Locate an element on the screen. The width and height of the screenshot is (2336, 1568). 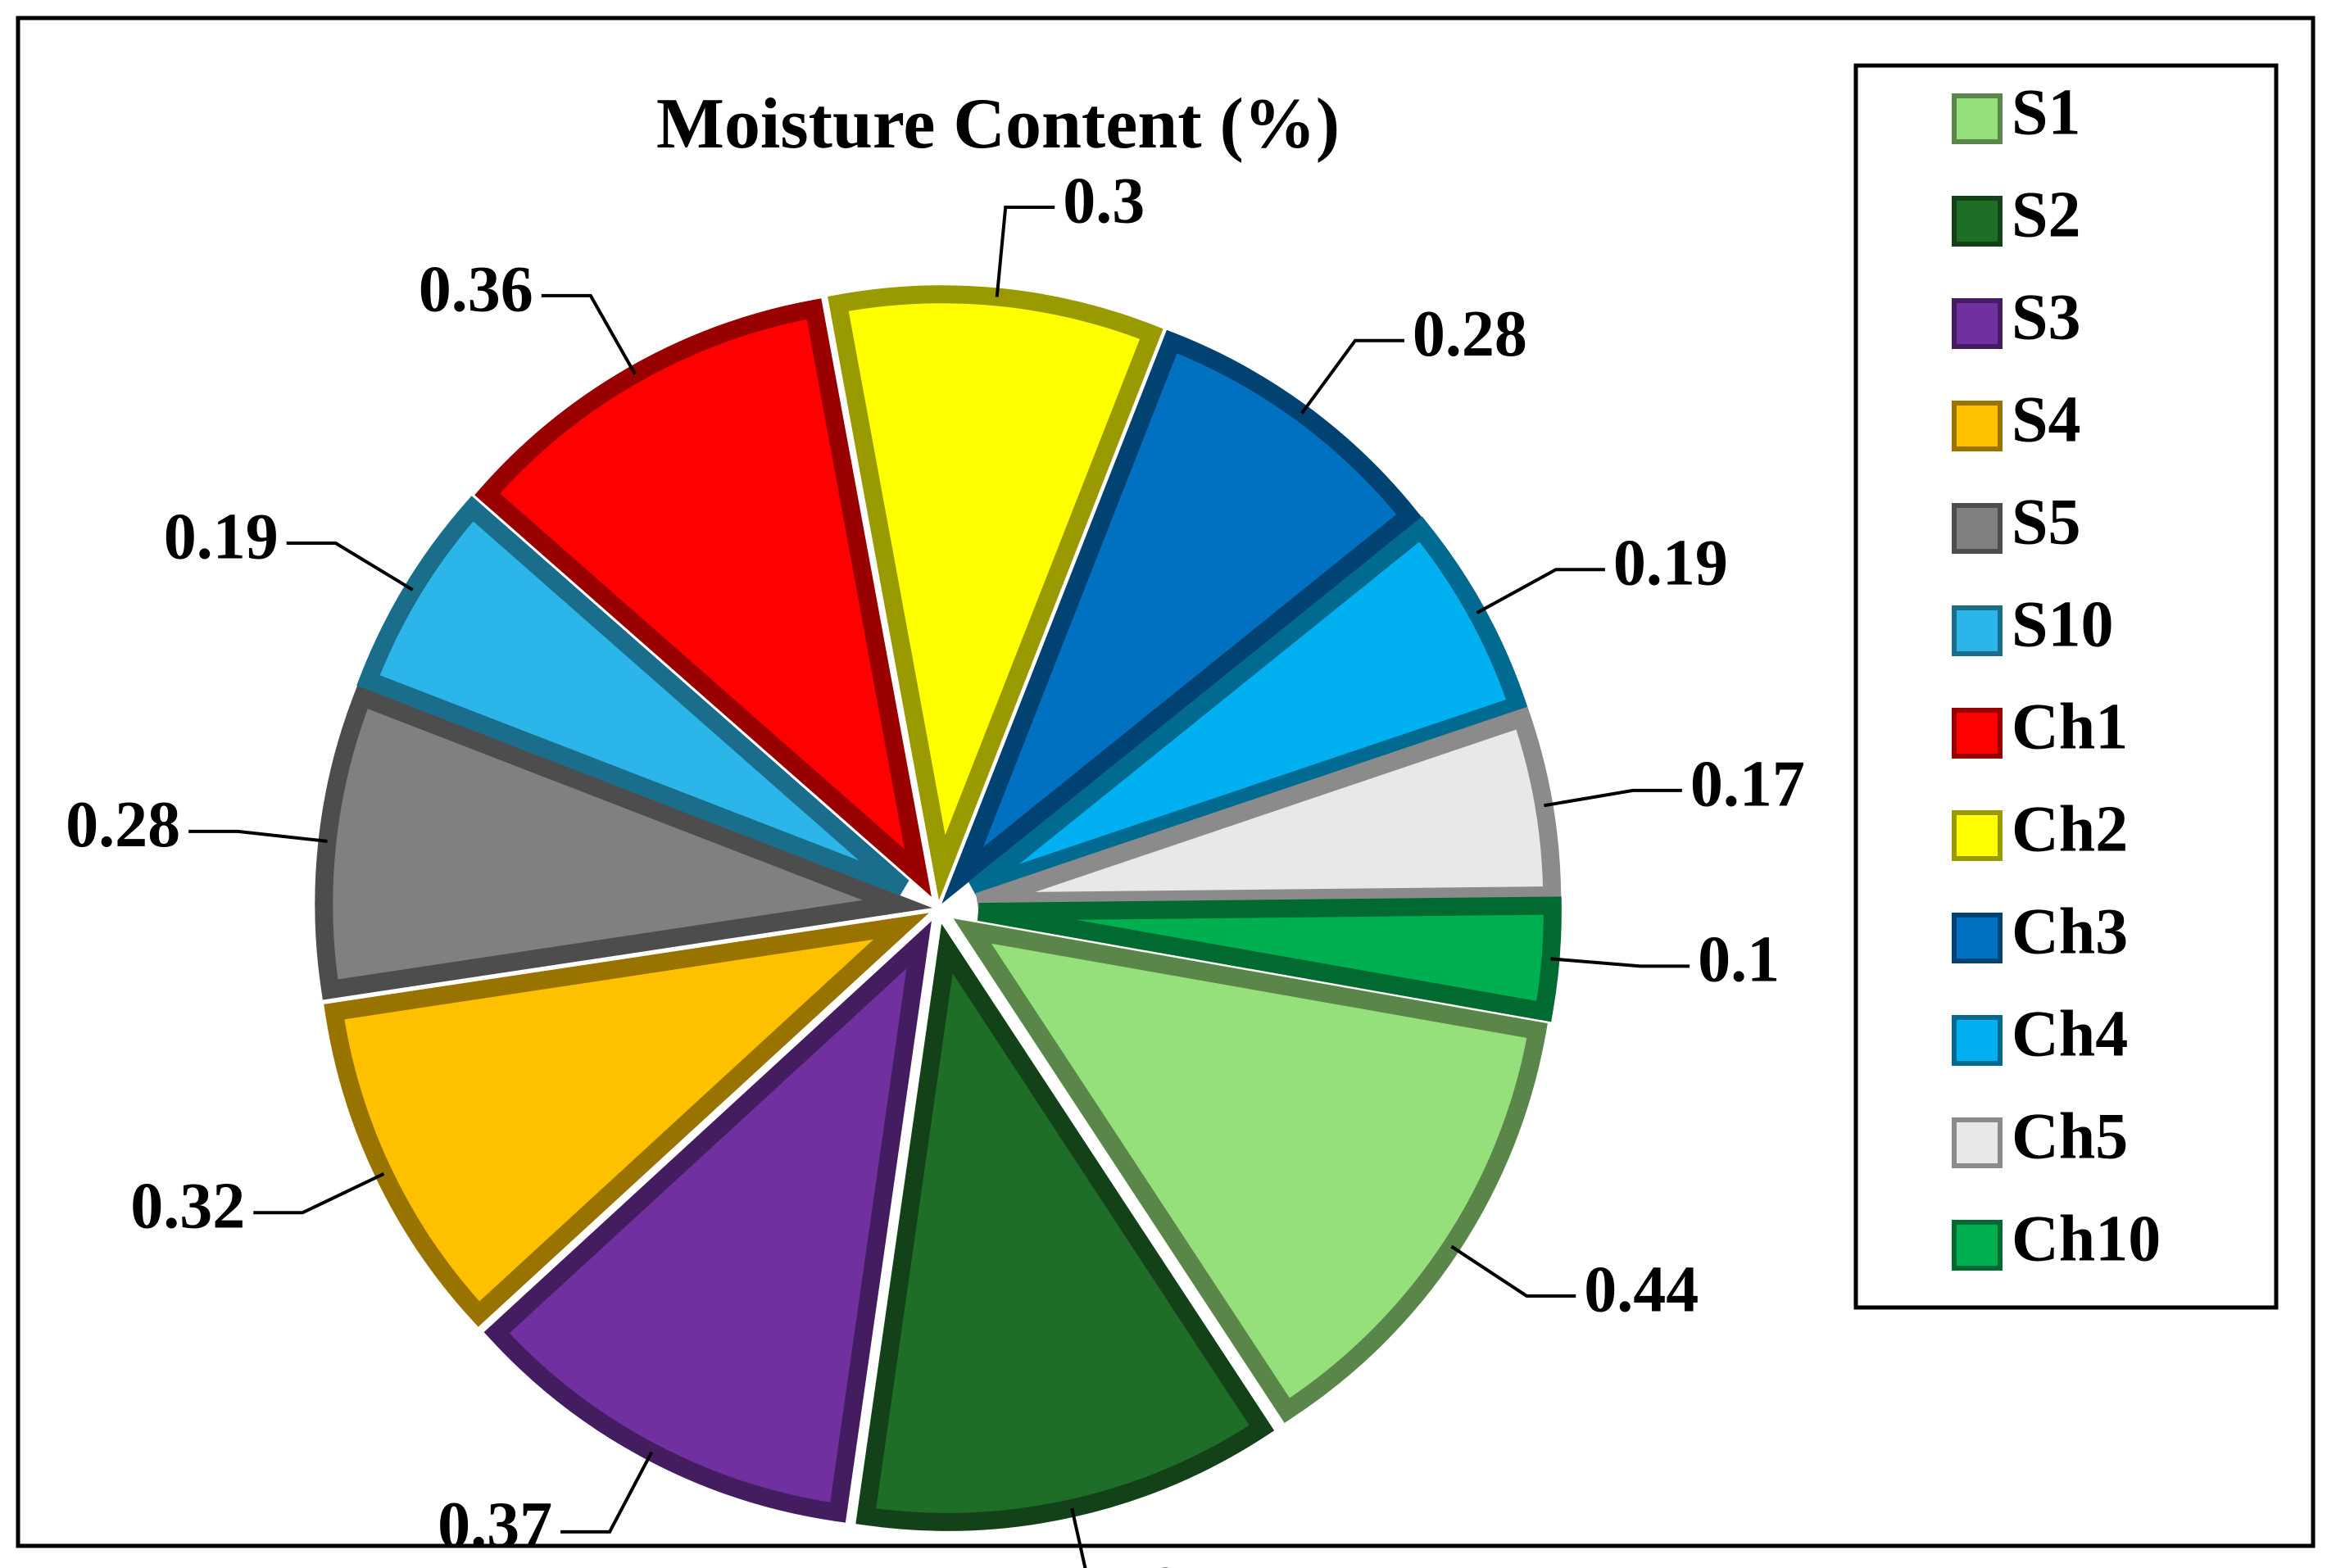
legend-box is located at coordinates (2066, 686).